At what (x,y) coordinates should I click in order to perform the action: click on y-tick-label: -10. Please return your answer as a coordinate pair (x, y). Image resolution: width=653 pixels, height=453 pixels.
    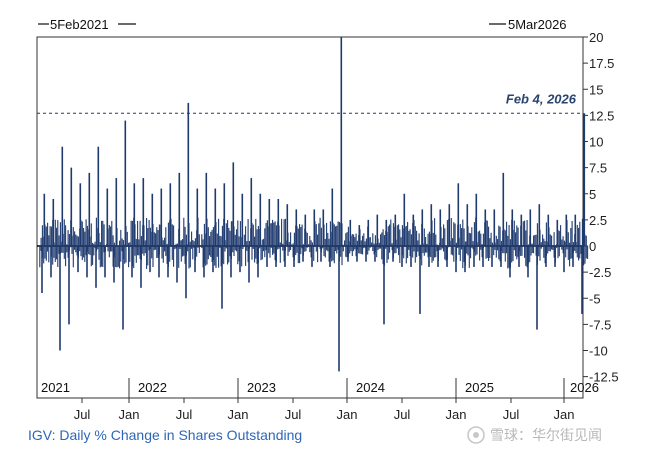
    Looking at the image, I should click on (598, 351).